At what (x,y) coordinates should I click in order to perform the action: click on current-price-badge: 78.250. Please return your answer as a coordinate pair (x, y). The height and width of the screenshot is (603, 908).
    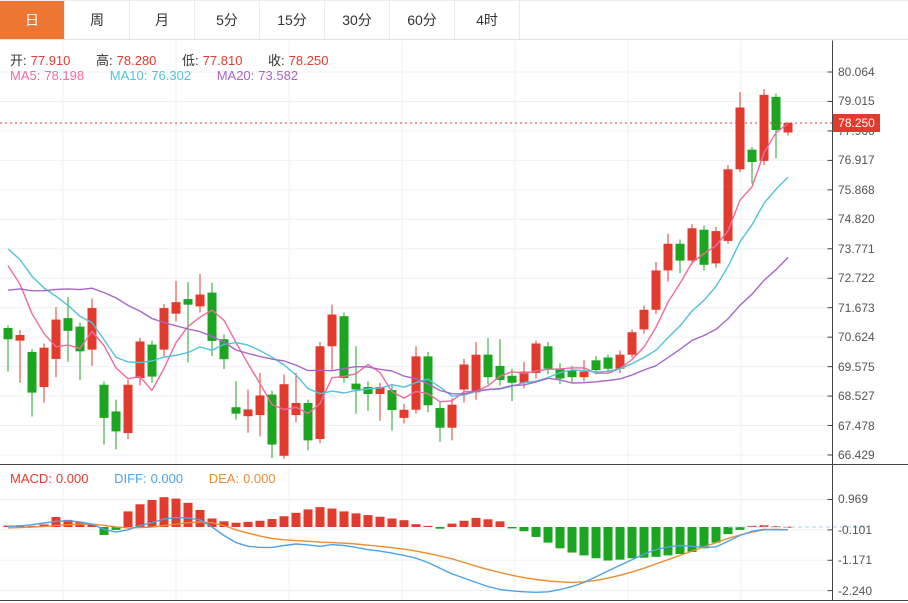
    Looking at the image, I should click on (856, 122).